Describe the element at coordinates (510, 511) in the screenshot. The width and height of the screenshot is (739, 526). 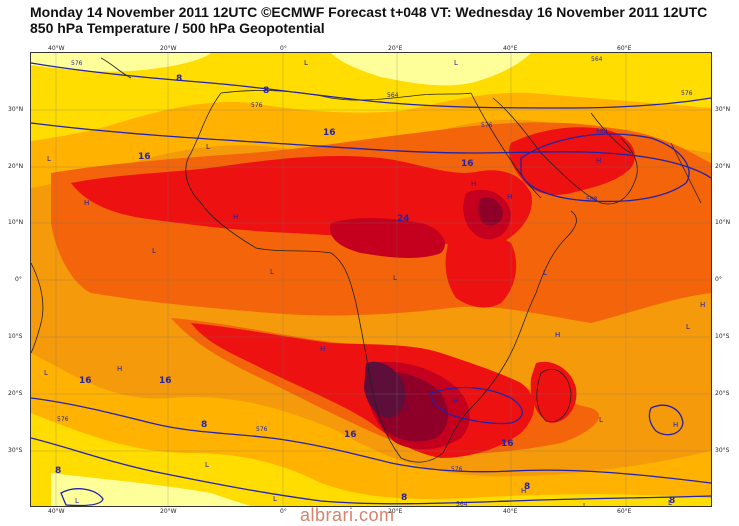
I see `bottom-longitude-label: 40°E` at that location.